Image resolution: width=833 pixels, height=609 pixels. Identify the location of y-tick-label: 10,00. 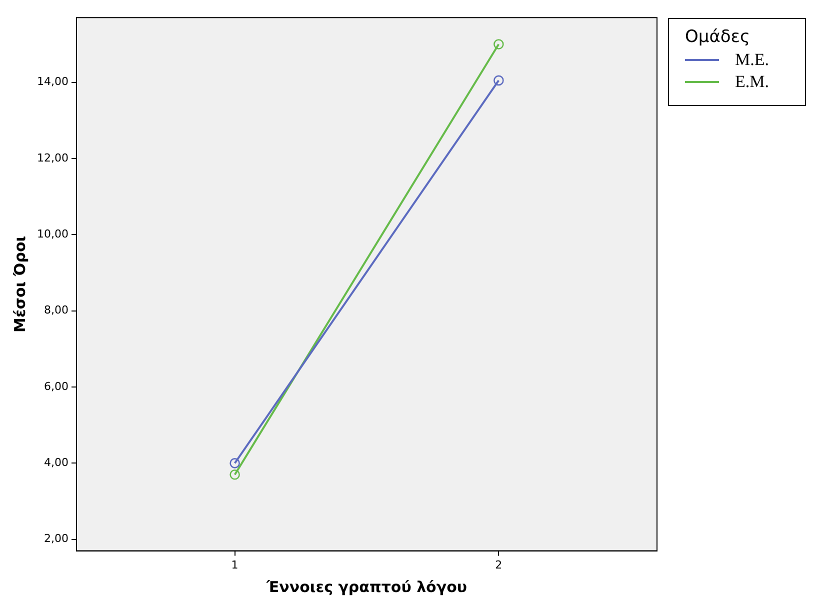
(52, 234).